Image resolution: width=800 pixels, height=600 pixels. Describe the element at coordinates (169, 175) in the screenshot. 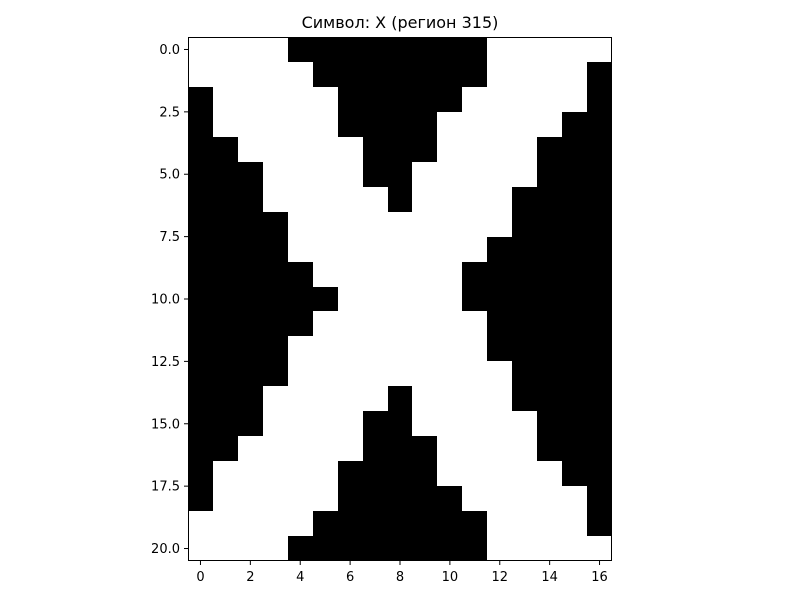

I see `y-tick-label: 5.0` at that location.